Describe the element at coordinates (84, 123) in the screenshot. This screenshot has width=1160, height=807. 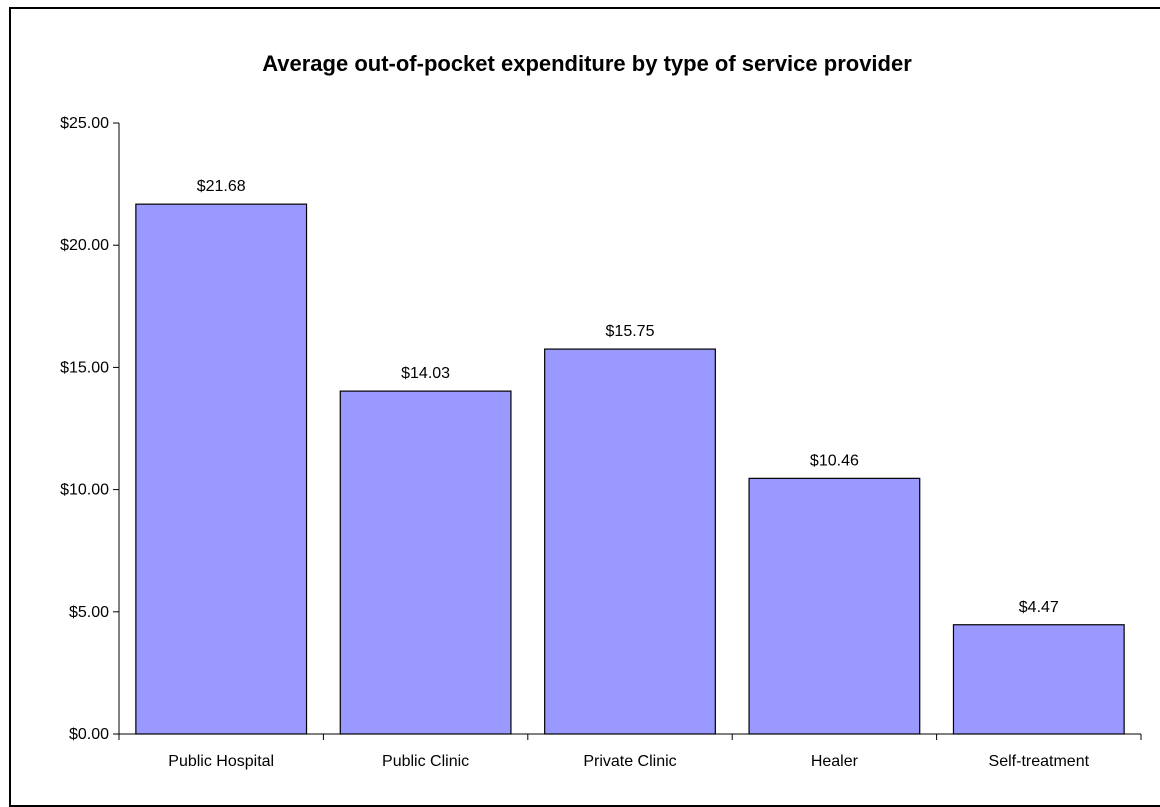
I see `y-tick-label: $25.00` at that location.